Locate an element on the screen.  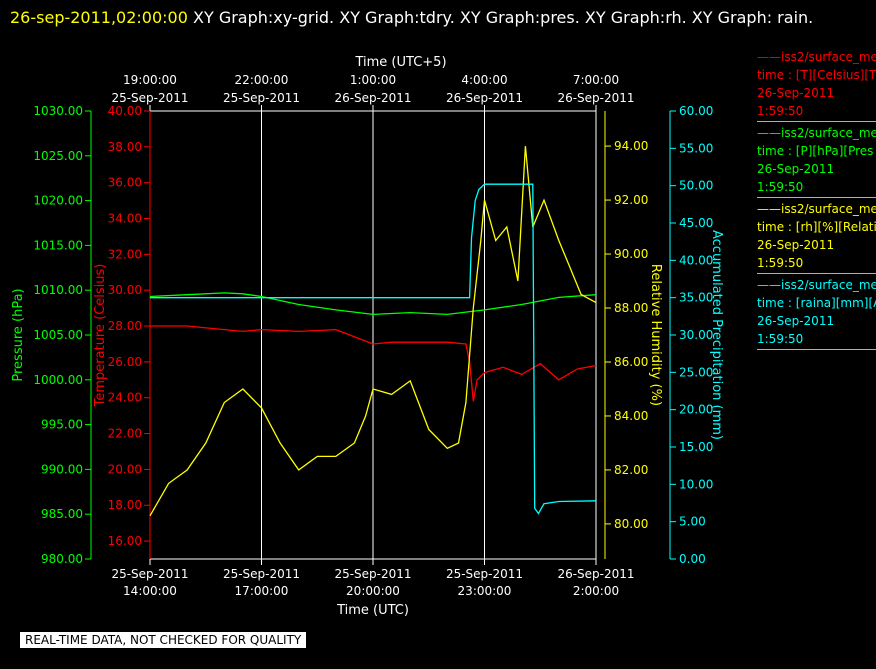
y-tick-label: 94.00 is located at coordinates (631, 146).